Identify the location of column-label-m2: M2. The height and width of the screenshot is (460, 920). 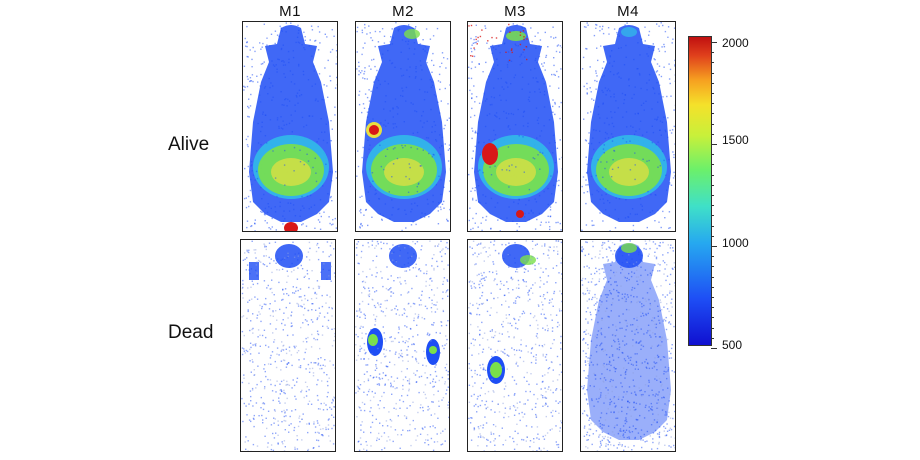
(403, 11).